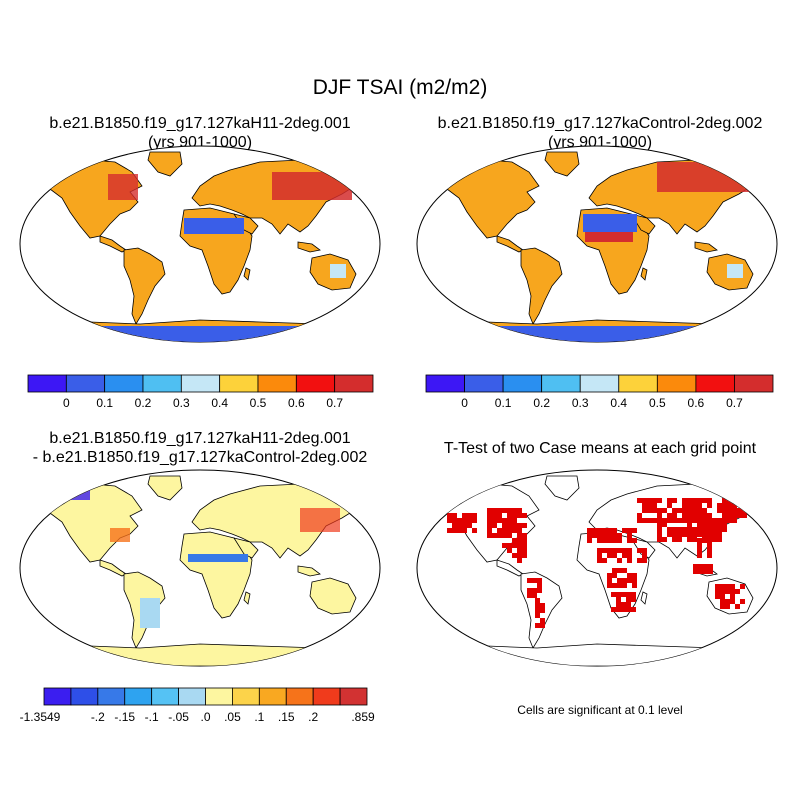 This screenshot has height=800, width=800. What do you see at coordinates (125, 717) in the screenshot?
I see `panel3-colorbar-label: -.15` at bounding box center [125, 717].